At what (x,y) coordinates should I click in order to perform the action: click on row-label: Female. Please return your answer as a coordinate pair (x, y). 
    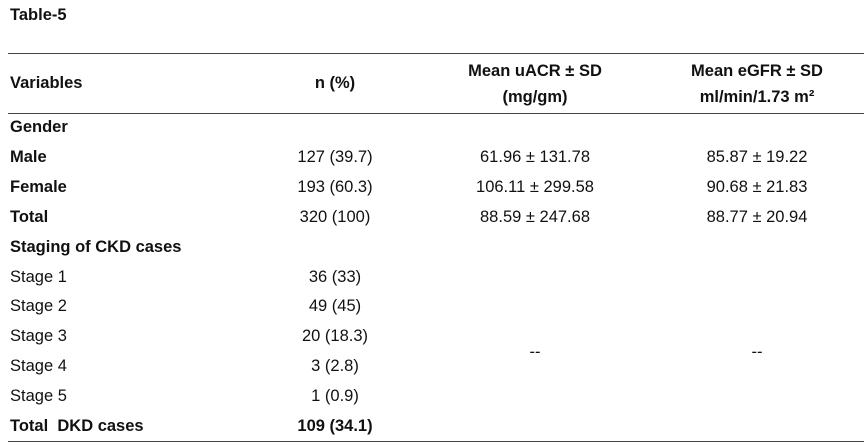
    Looking at the image, I should click on (38, 186).